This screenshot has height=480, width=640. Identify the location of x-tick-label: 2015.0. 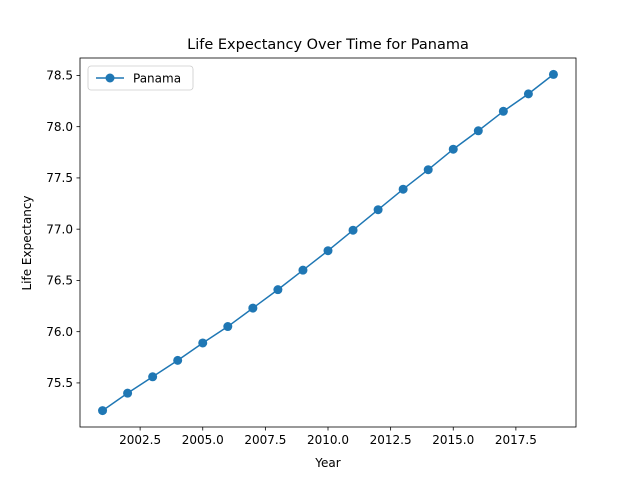
(453, 440).